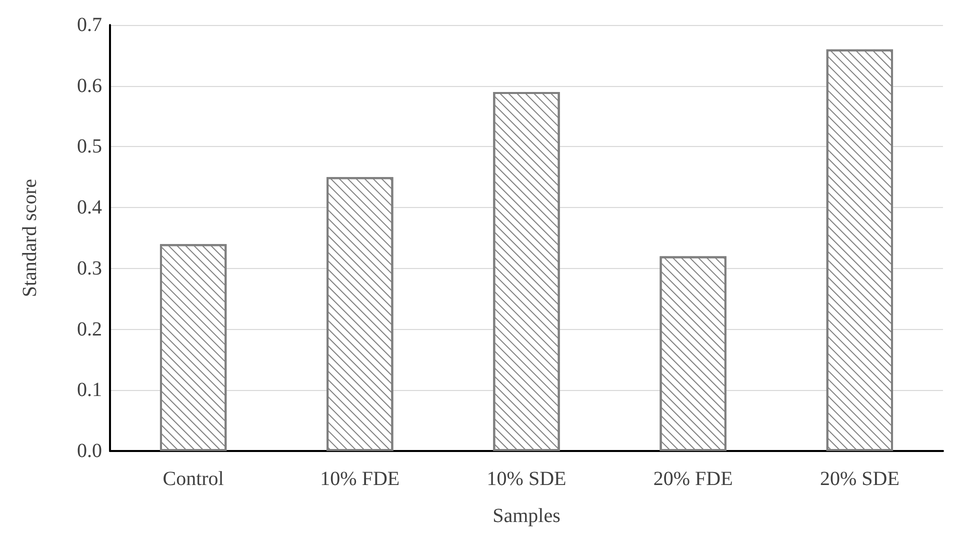 This screenshot has height=543, width=953. What do you see at coordinates (860, 479) in the screenshot?
I see `x-tick-label: 20% SDE` at bounding box center [860, 479].